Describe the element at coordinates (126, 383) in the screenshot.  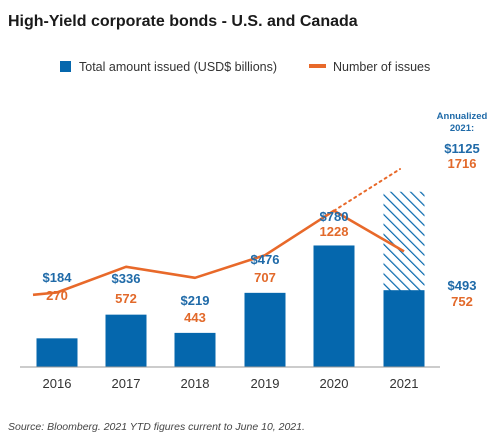
I see `x-tick-2017: 2017` at that location.